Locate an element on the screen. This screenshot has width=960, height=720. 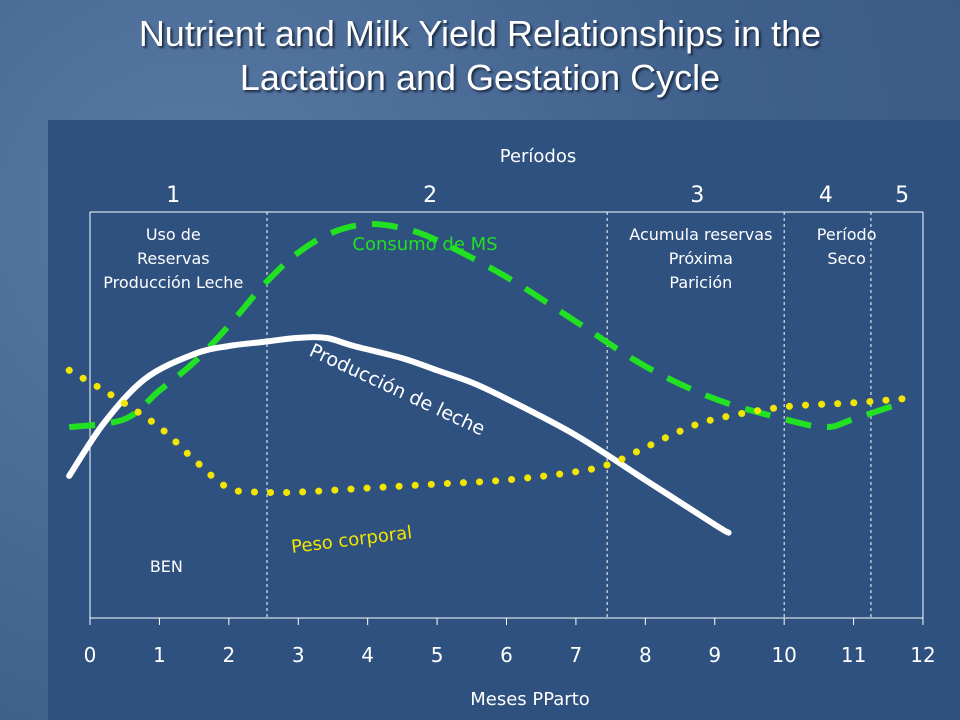
period-note-line: Parición is located at coordinates (700, 282).